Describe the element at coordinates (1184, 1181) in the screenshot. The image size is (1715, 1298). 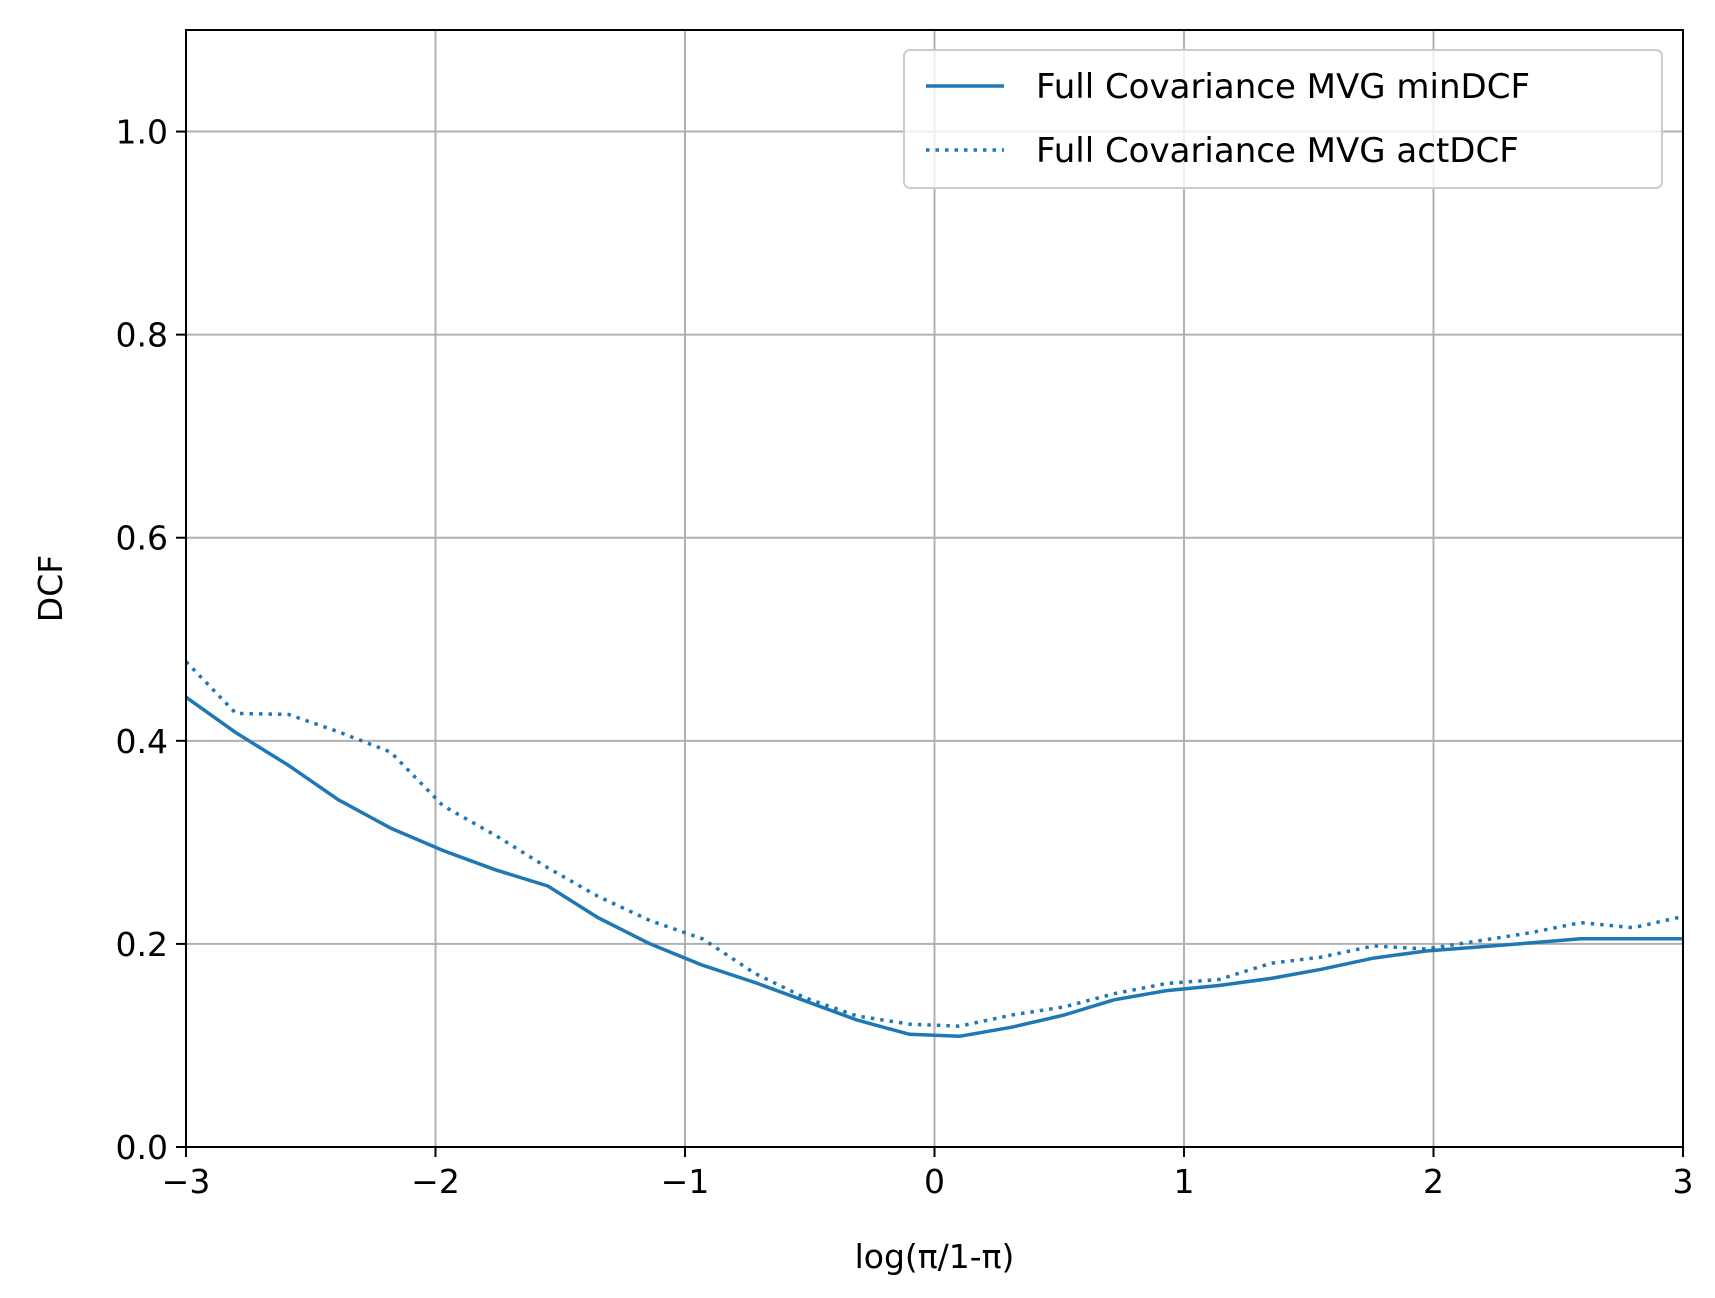
I see `x-tick-label: 1` at that location.